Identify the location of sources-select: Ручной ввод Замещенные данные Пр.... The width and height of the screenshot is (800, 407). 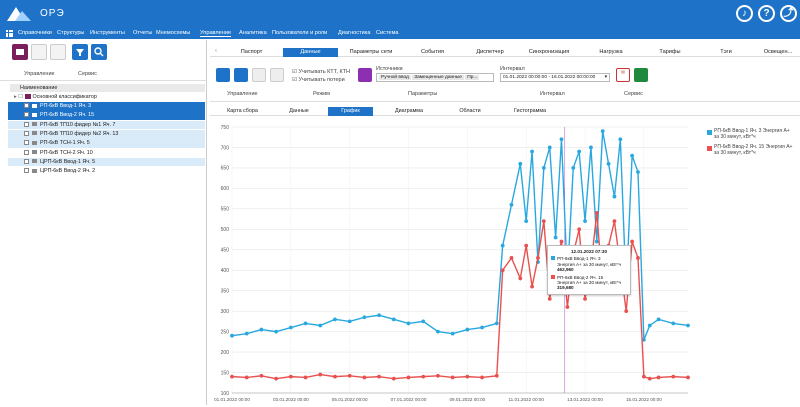
(435, 77).